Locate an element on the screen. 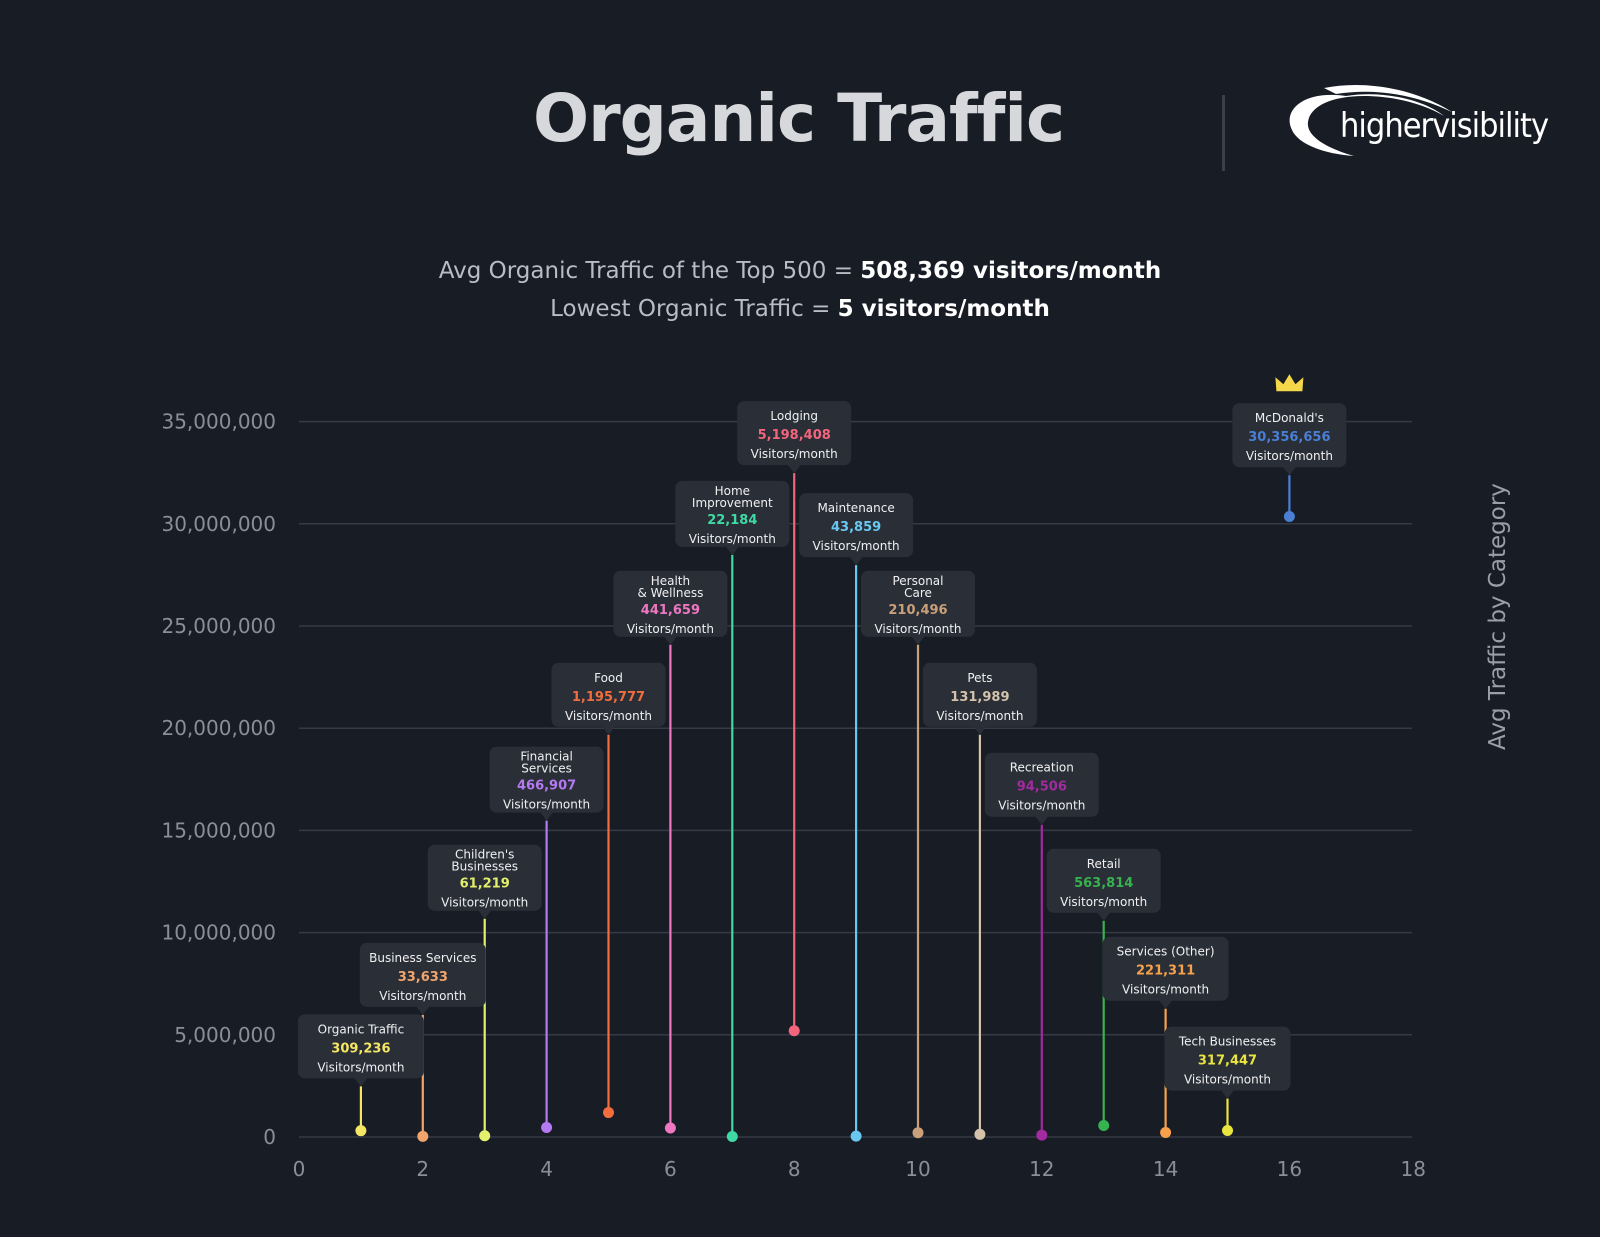 The height and width of the screenshot is (1237, 1600). label-callout: Food 1,195,777 Visitors/month is located at coordinates (608, 698).